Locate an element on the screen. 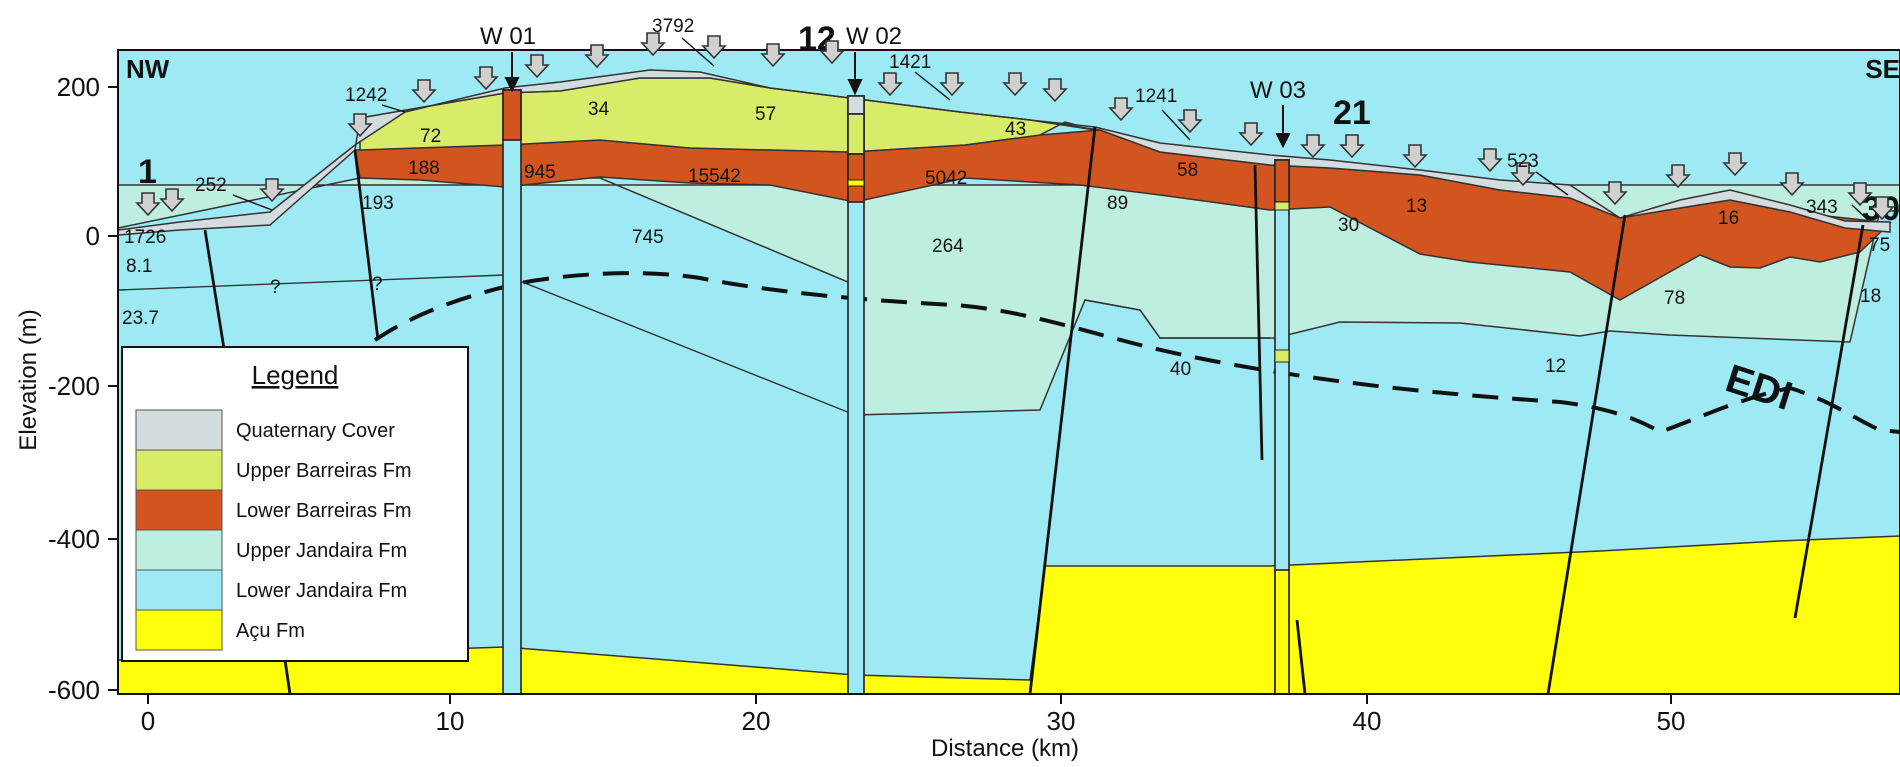 Image resolution: width=1900 pixels, height=767 pixels. y-tick-label: 0 is located at coordinates (93, 236).